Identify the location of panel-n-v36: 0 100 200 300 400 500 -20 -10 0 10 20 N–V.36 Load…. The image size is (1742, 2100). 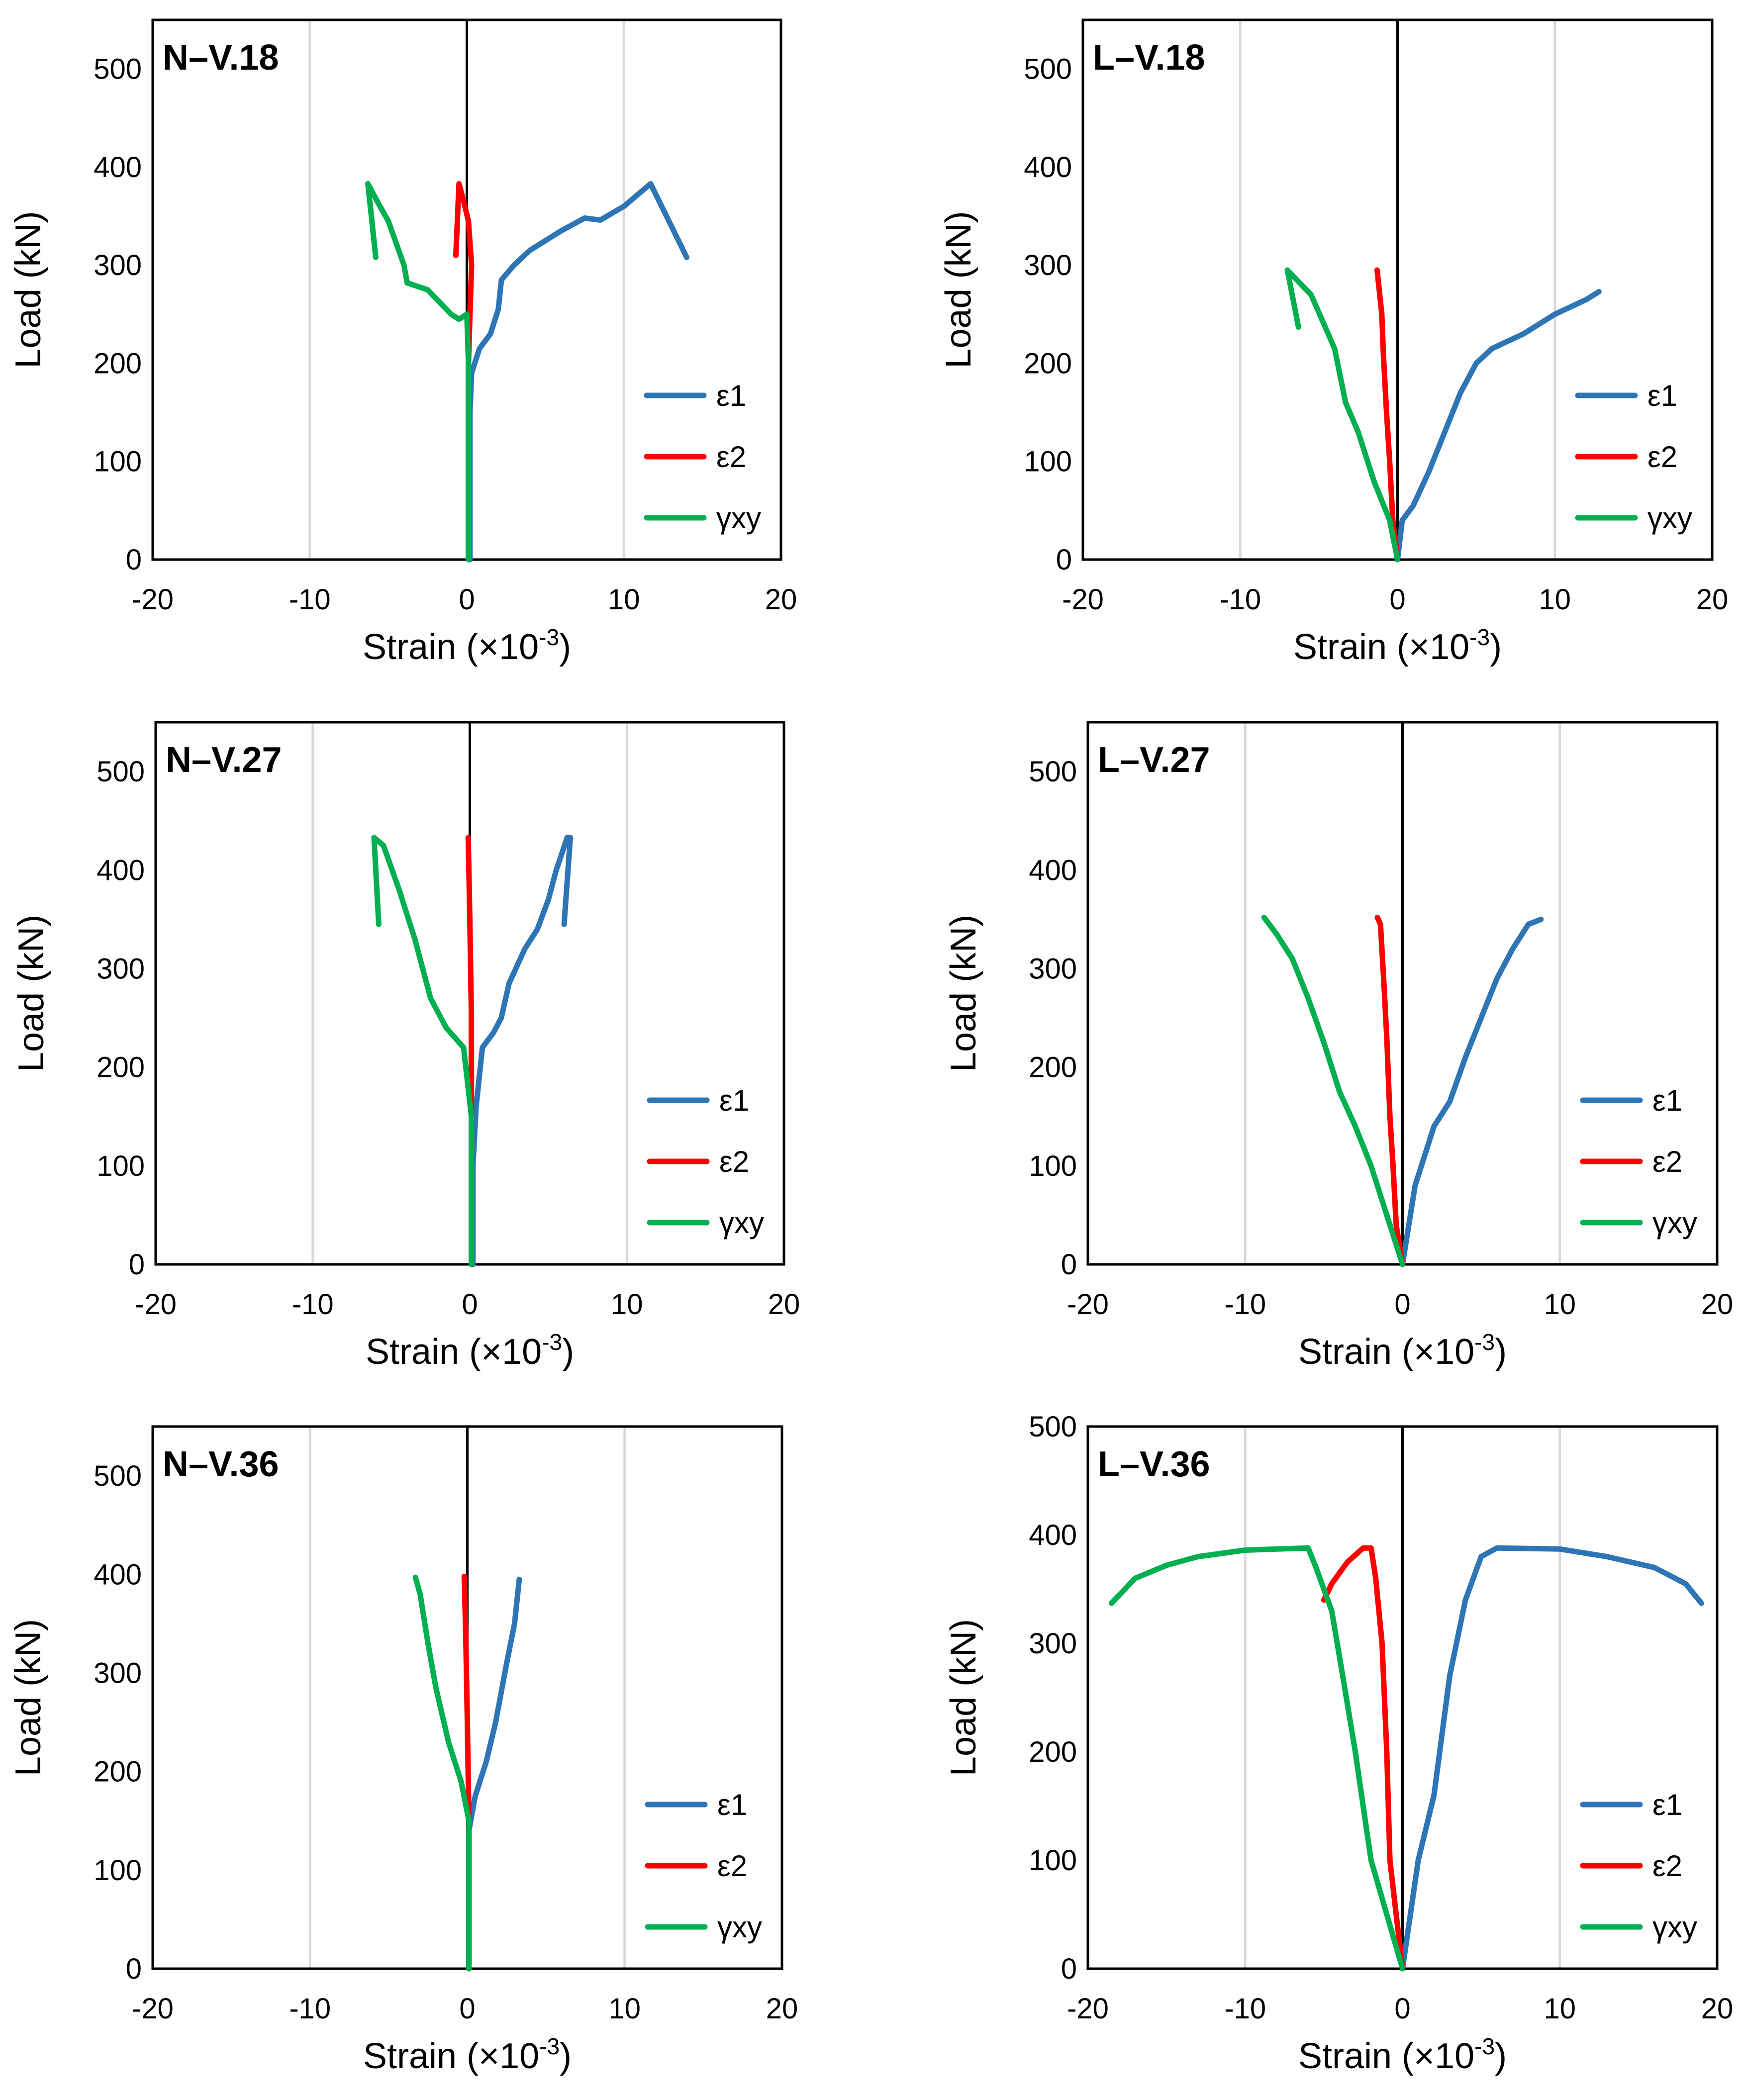
(403, 1750).